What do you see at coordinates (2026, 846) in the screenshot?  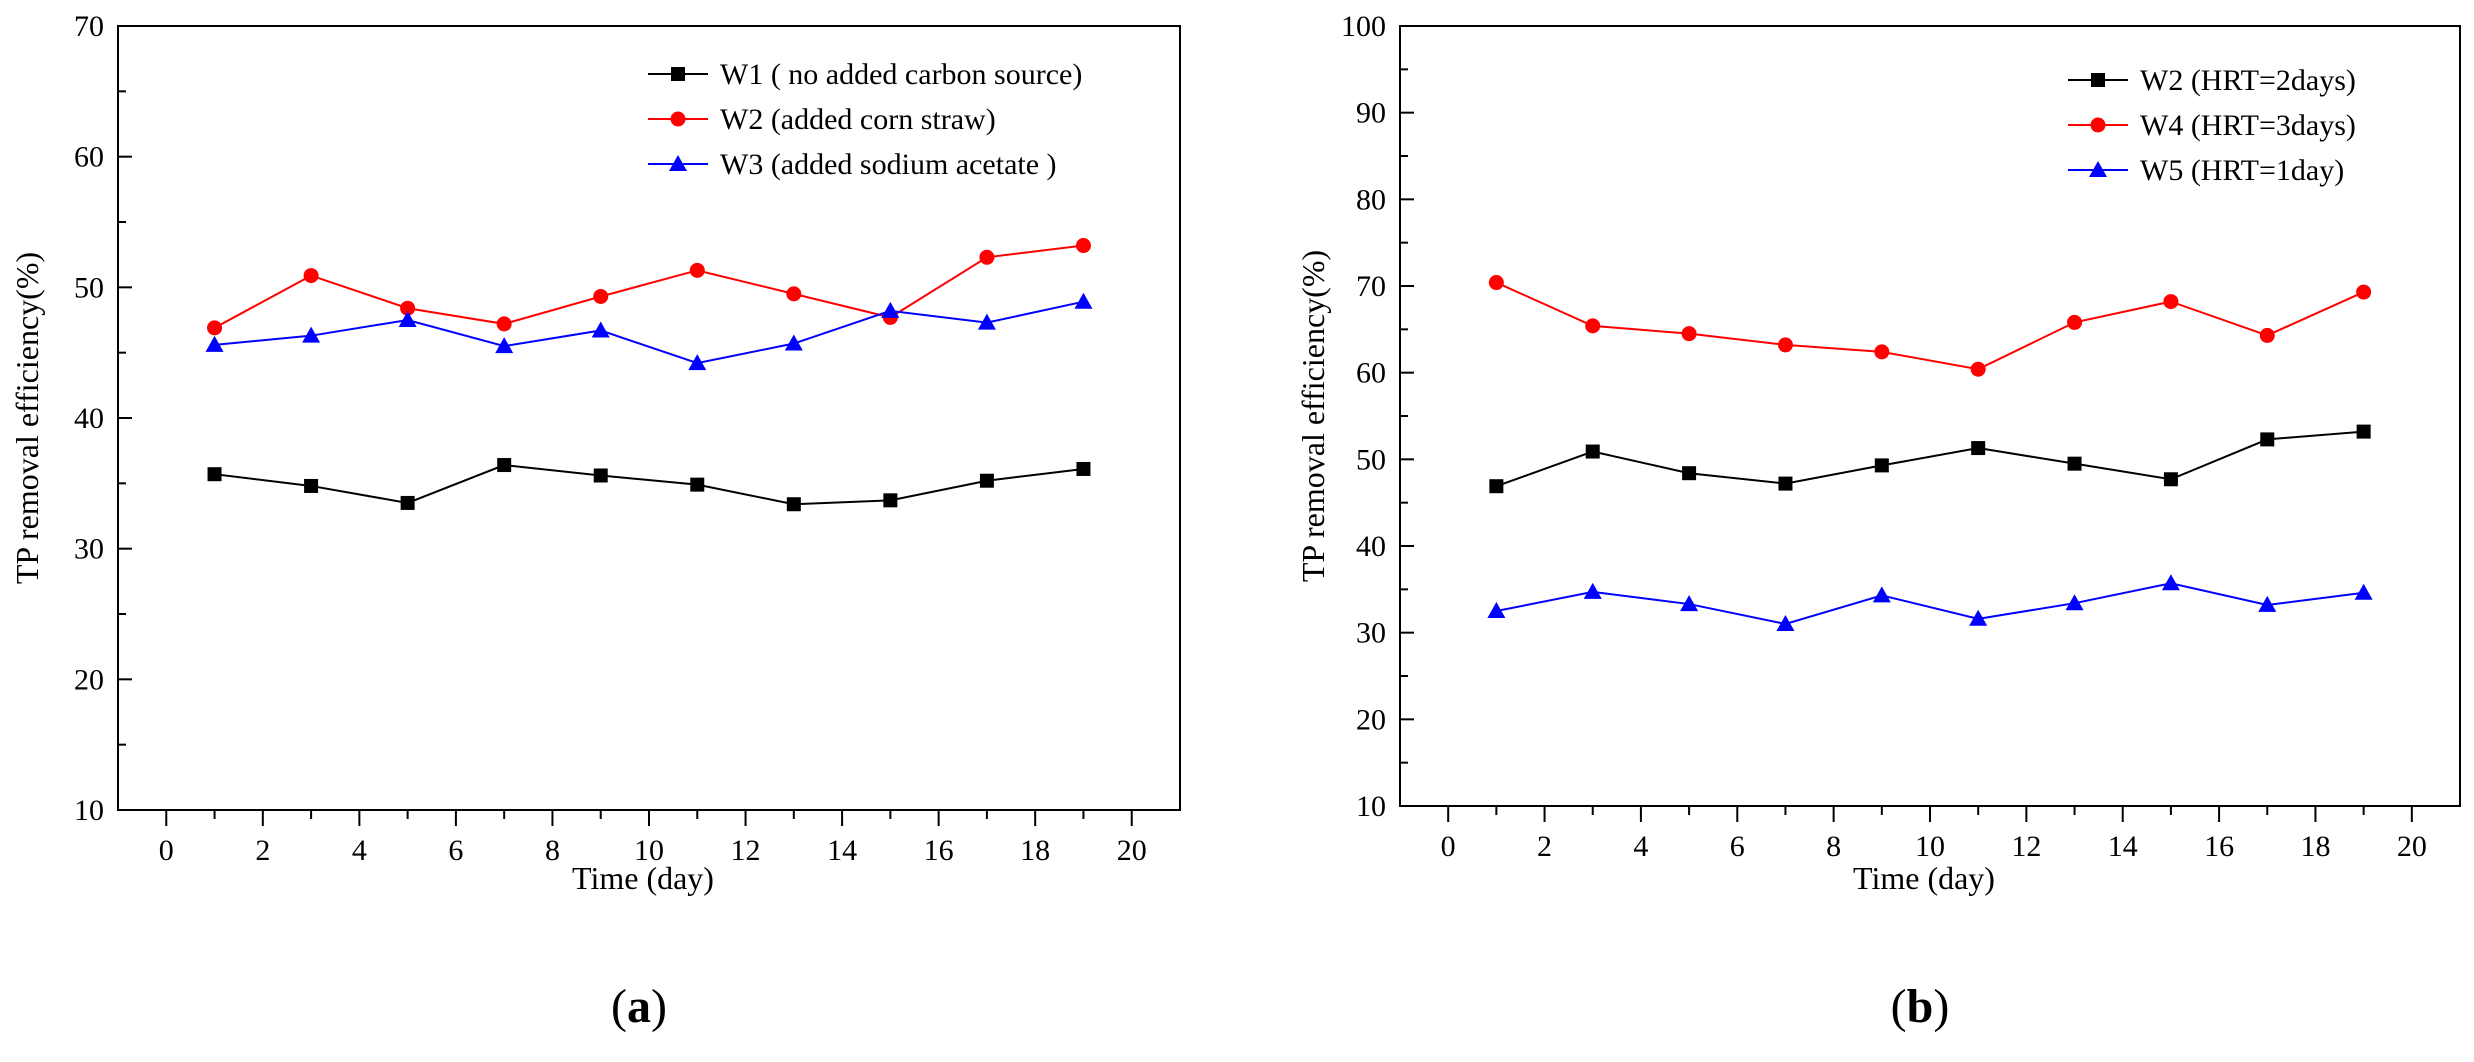 I see `x-tick-label-12: 12` at bounding box center [2026, 846].